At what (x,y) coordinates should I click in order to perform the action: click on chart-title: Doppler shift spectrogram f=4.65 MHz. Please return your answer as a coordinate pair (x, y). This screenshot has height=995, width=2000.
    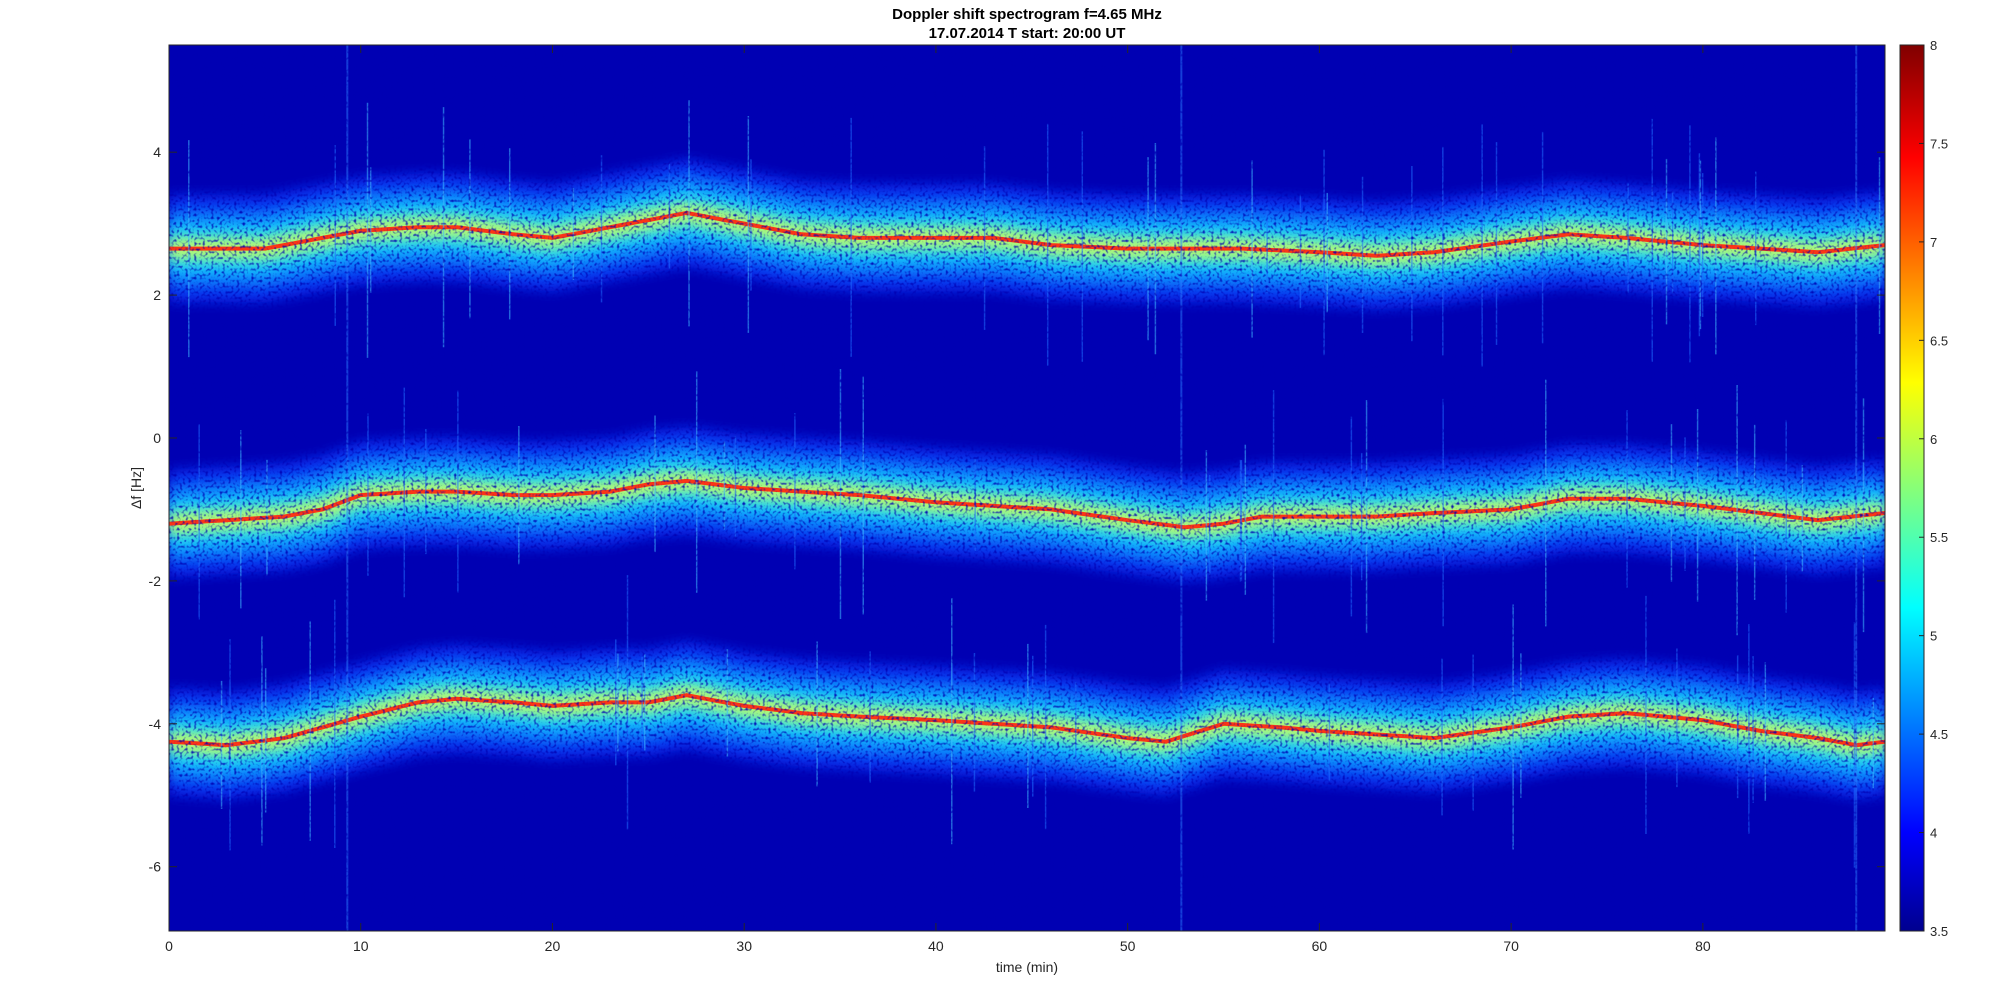
    Looking at the image, I should click on (1027, 14).